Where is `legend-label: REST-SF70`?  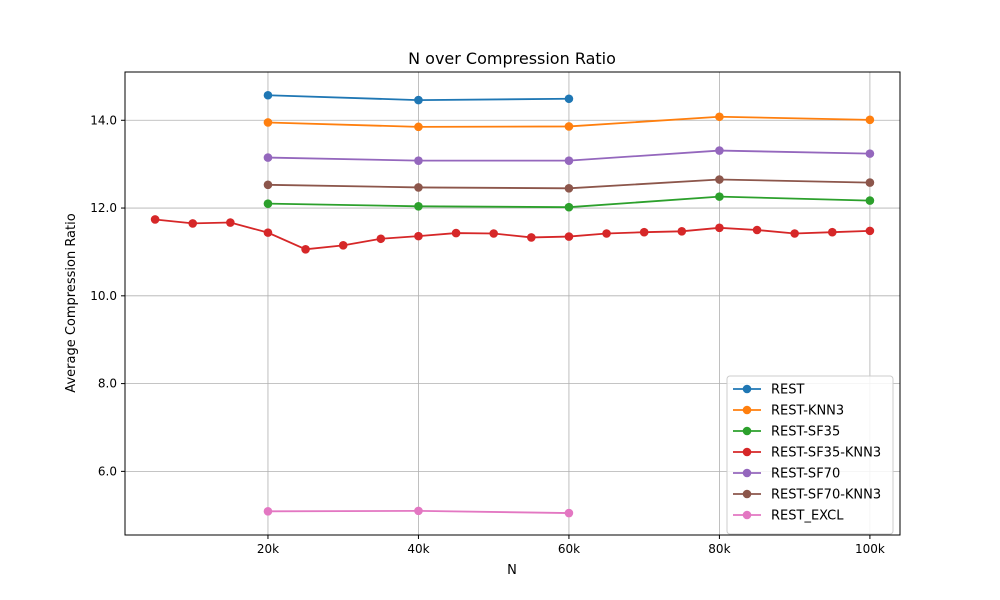 legend-label: REST-SF70 is located at coordinates (805, 474).